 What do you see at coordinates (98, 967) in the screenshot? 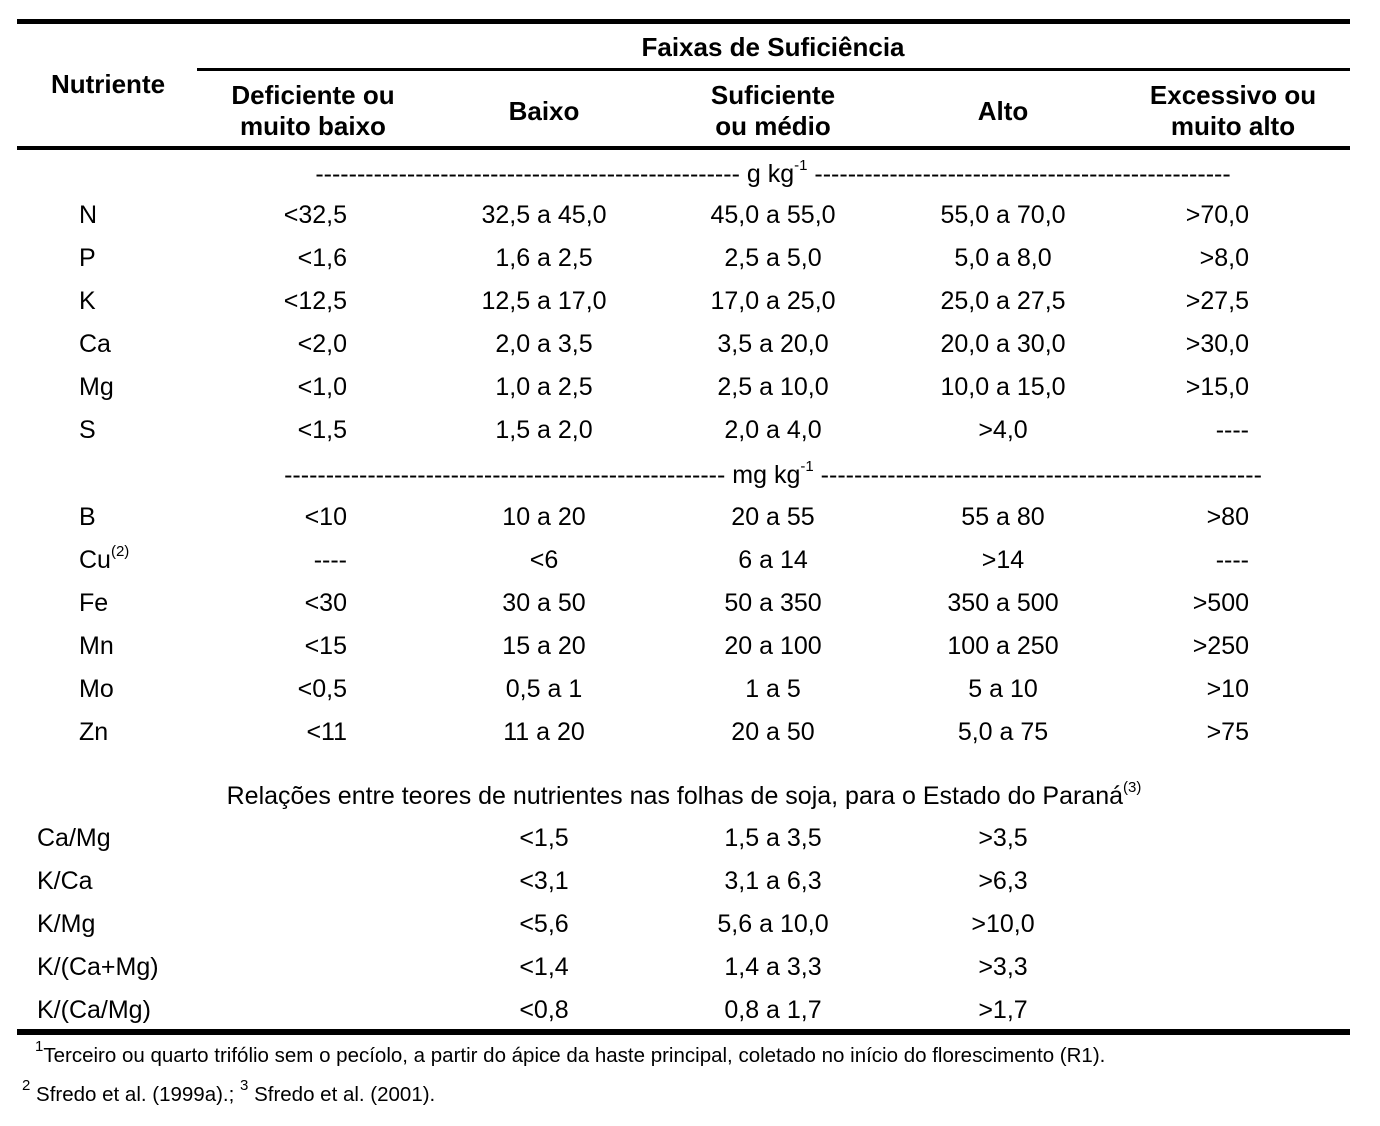
I see `relation-name: K/(Ca+Mg)` at bounding box center [98, 967].